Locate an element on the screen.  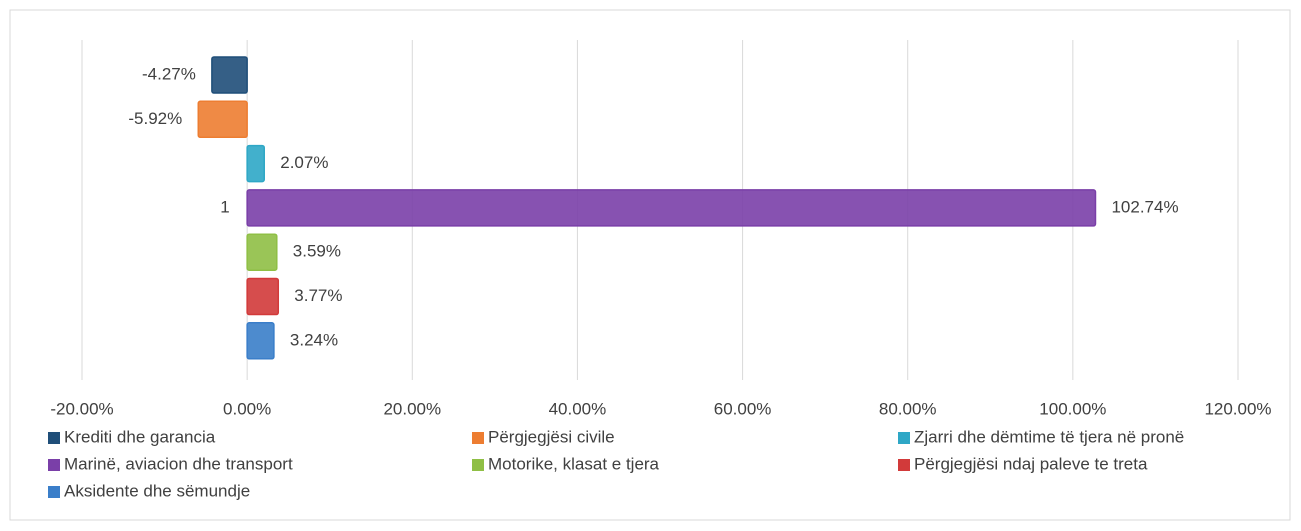
legend-label: Marinë, aviacion dhe transport is located at coordinates (178, 463).